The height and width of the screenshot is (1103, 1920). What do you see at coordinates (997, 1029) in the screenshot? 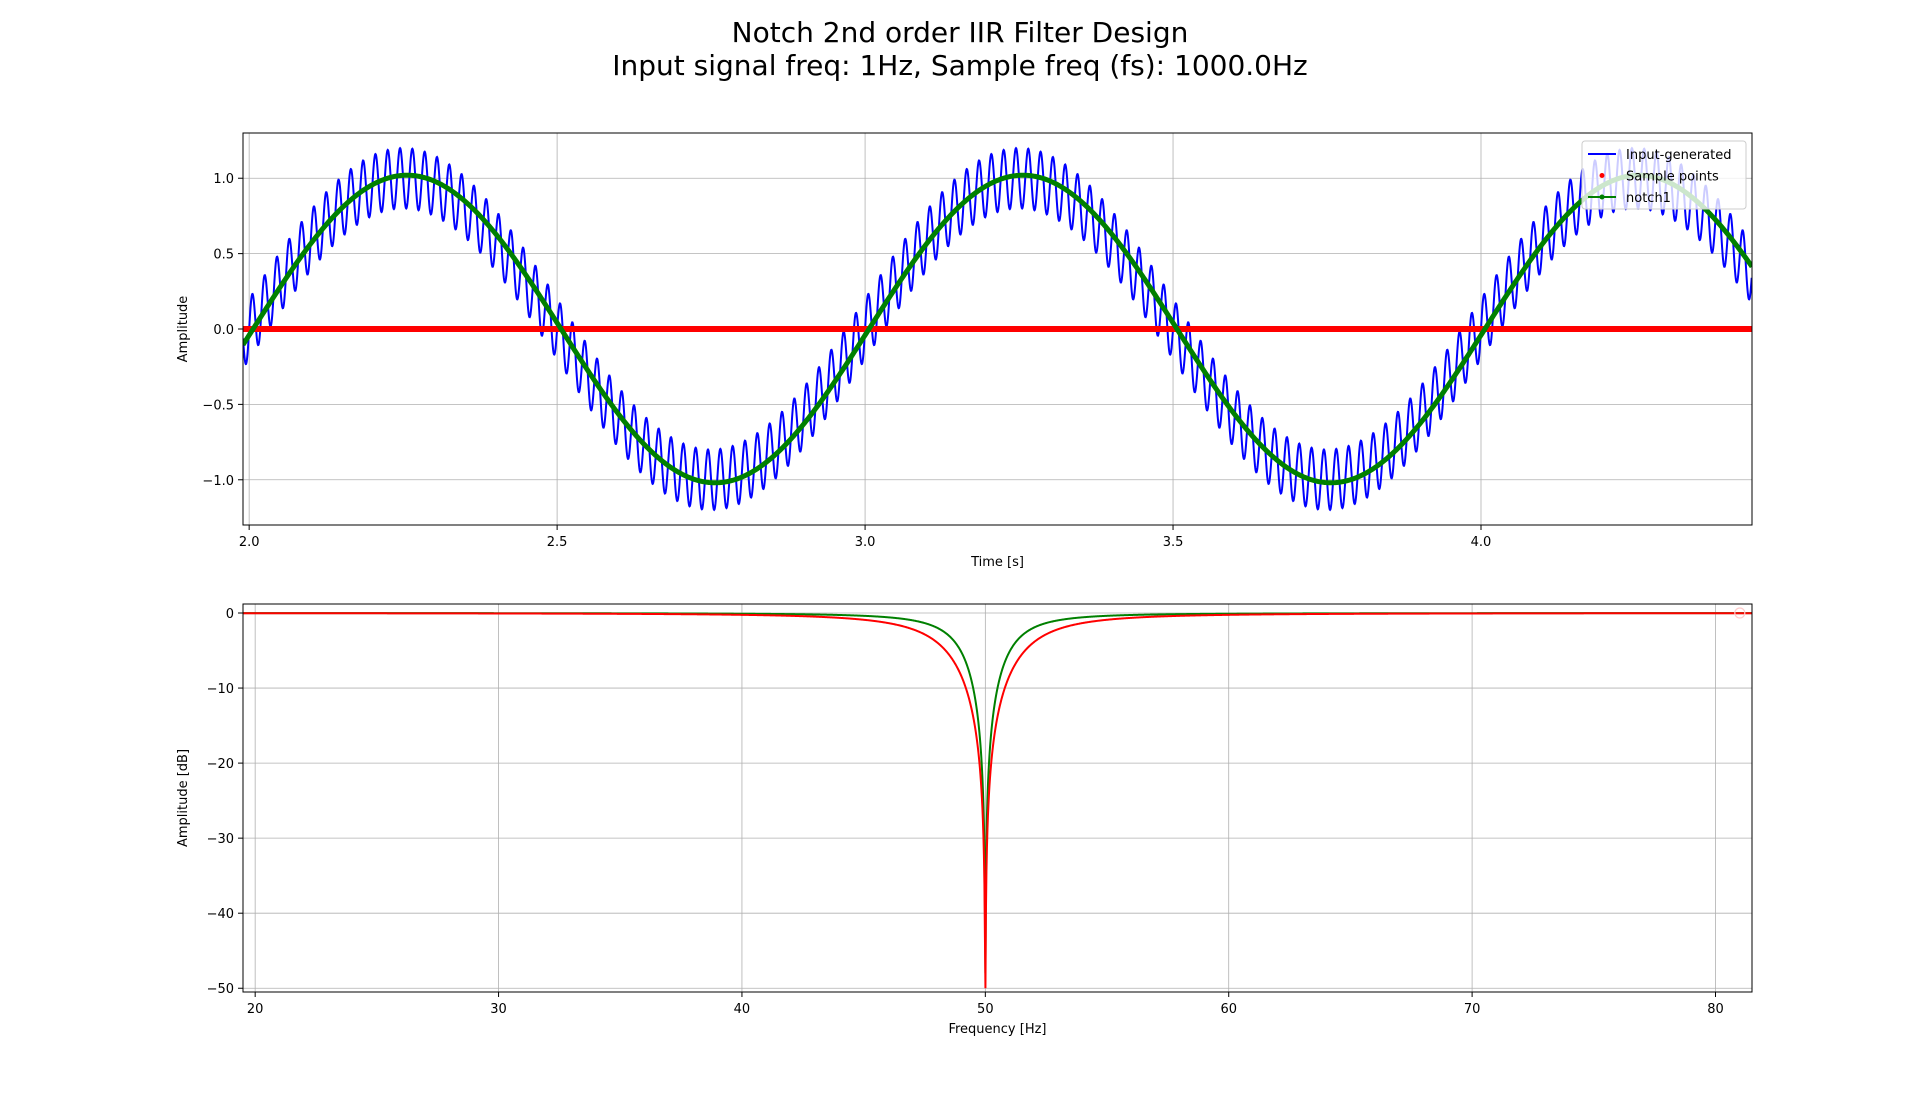
I see `x-axis-label: Frequency [Hz]` at bounding box center [997, 1029].